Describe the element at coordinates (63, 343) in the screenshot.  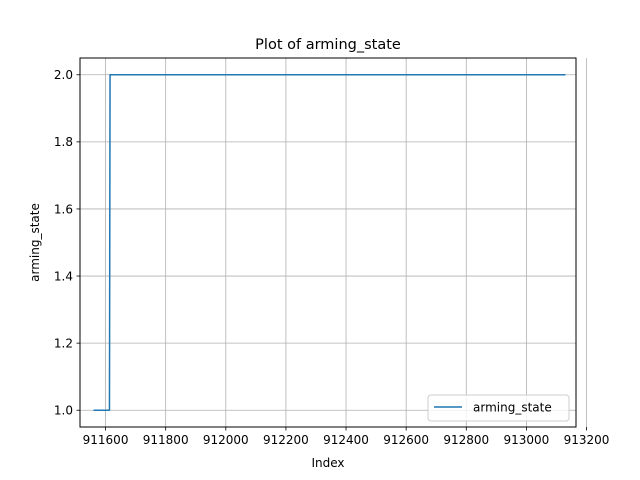
I see `y-tick-label: 1.2` at that location.